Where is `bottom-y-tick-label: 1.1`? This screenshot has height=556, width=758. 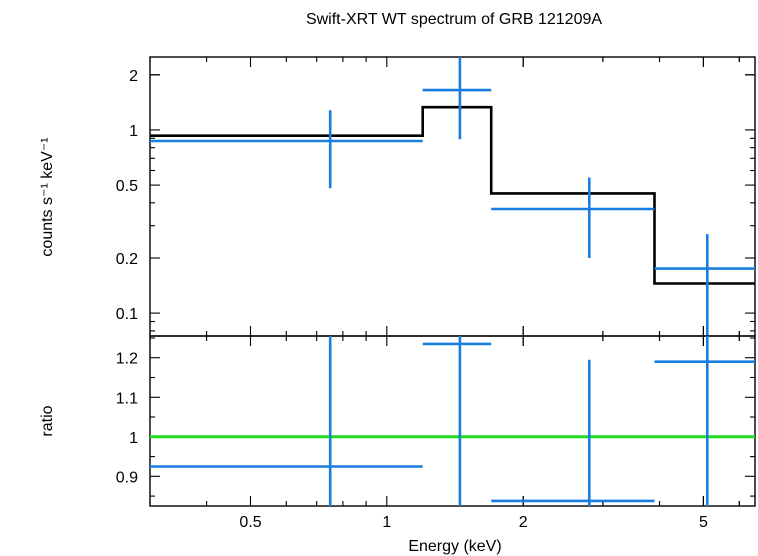
bottom-y-tick-label: 1.1 is located at coordinates (127, 398).